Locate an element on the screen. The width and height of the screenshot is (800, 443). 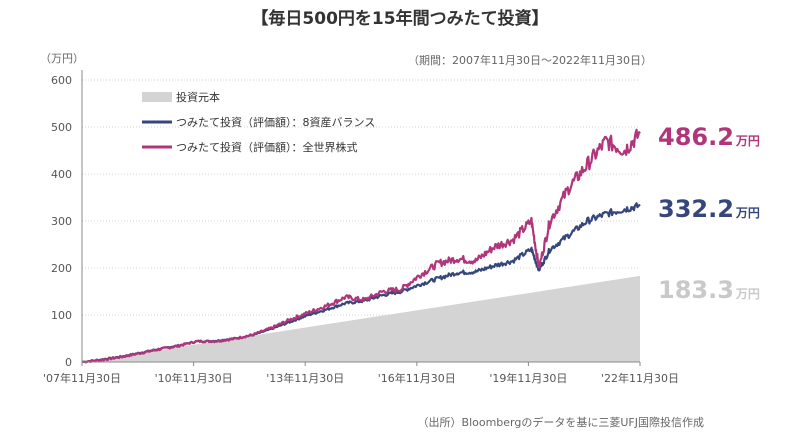
end-value-label: 183.3 万円 is located at coordinates (709, 290).